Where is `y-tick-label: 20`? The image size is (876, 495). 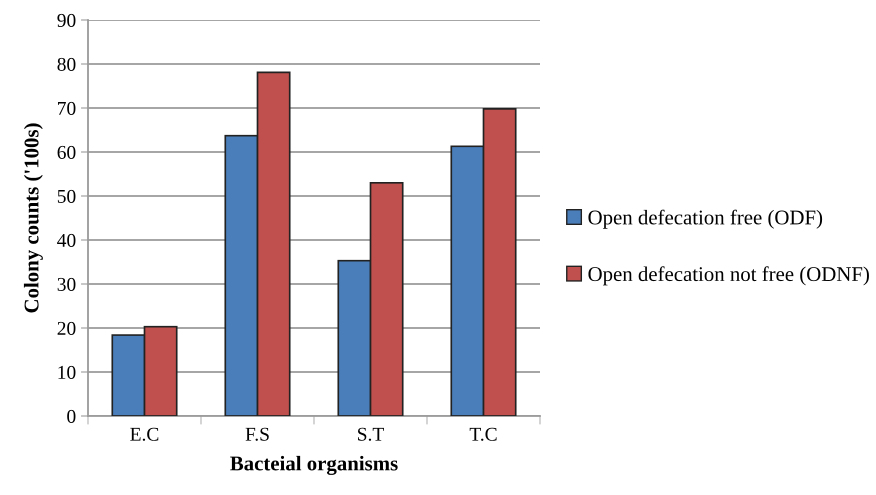
y-tick-label: 20 is located at coordinates (67, 328).